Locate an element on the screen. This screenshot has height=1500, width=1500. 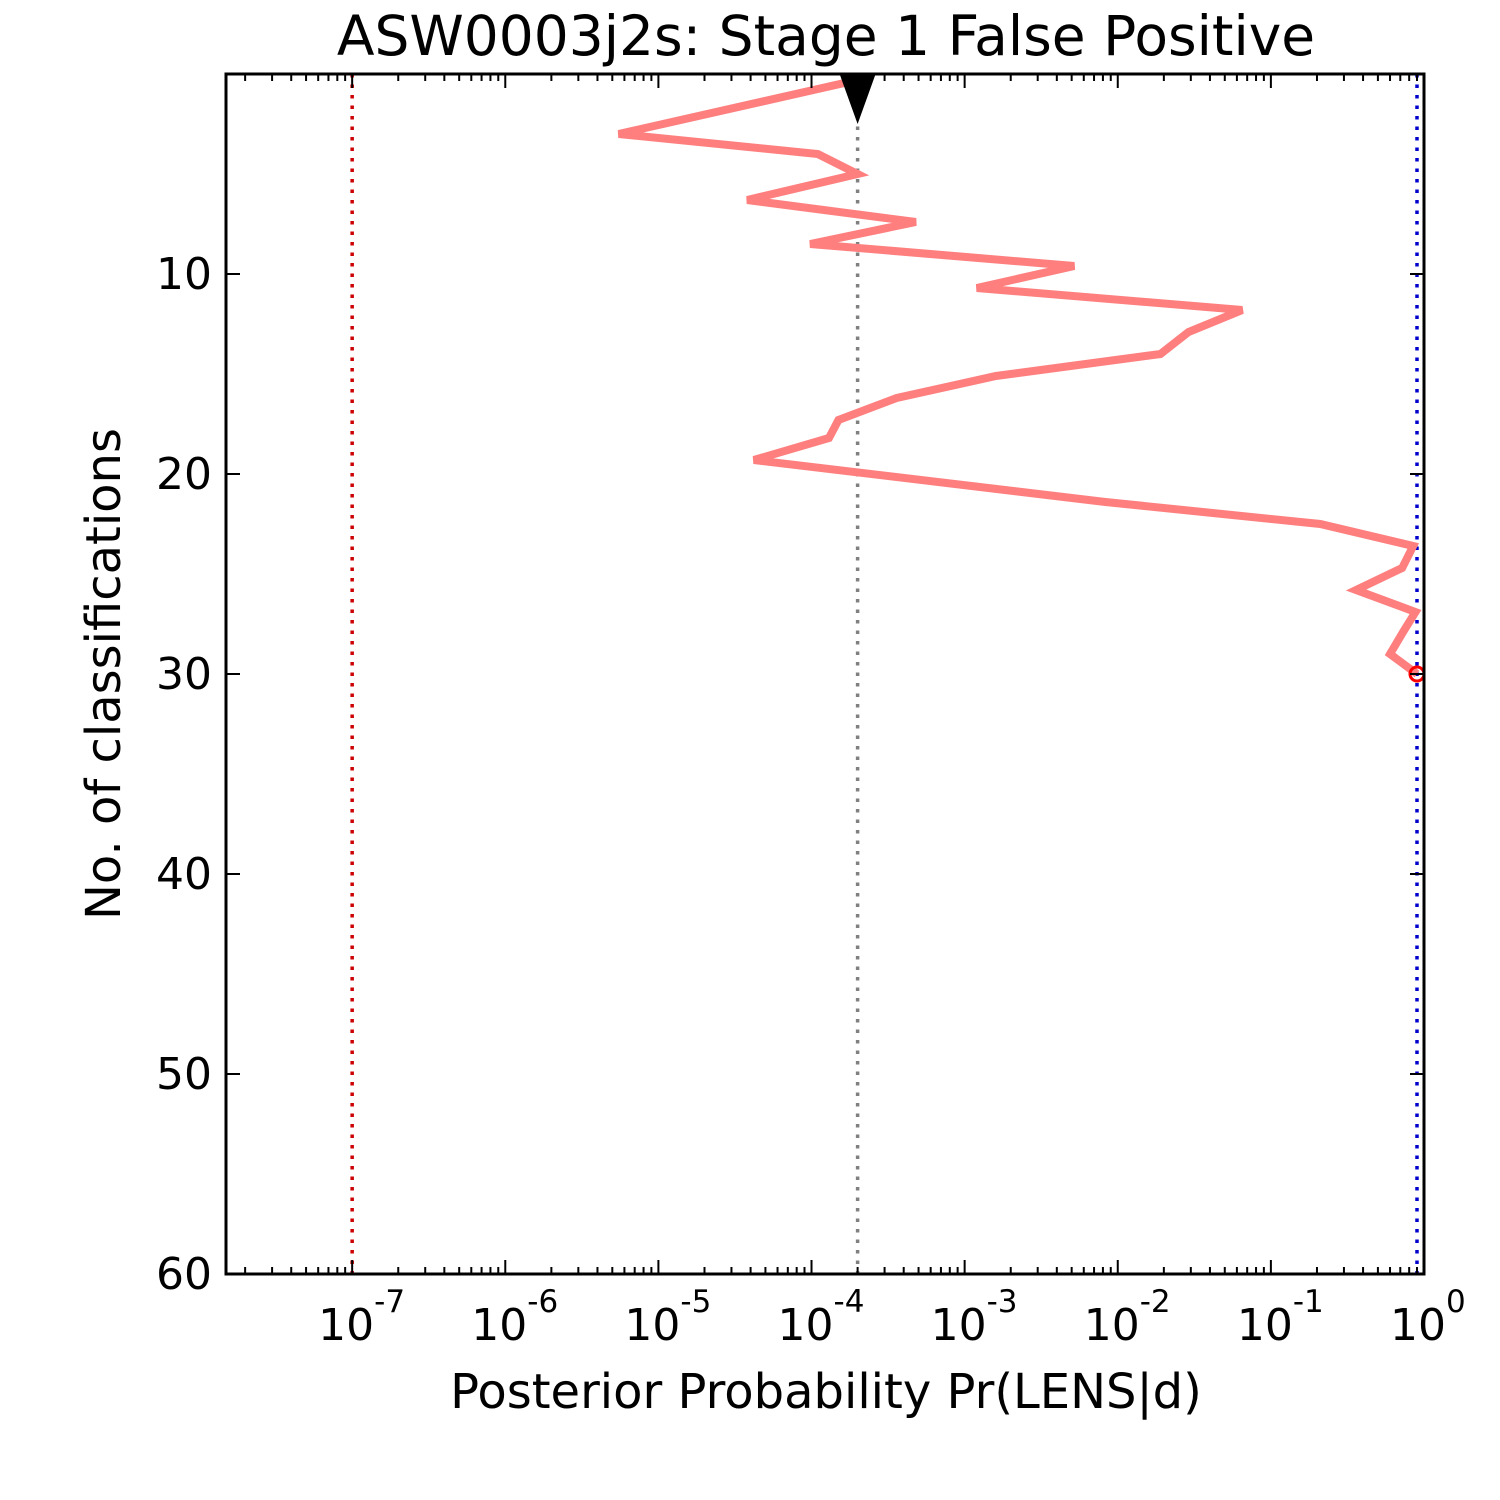
x-tick-exponent: -3 is located at coordinates (1002, 1302).